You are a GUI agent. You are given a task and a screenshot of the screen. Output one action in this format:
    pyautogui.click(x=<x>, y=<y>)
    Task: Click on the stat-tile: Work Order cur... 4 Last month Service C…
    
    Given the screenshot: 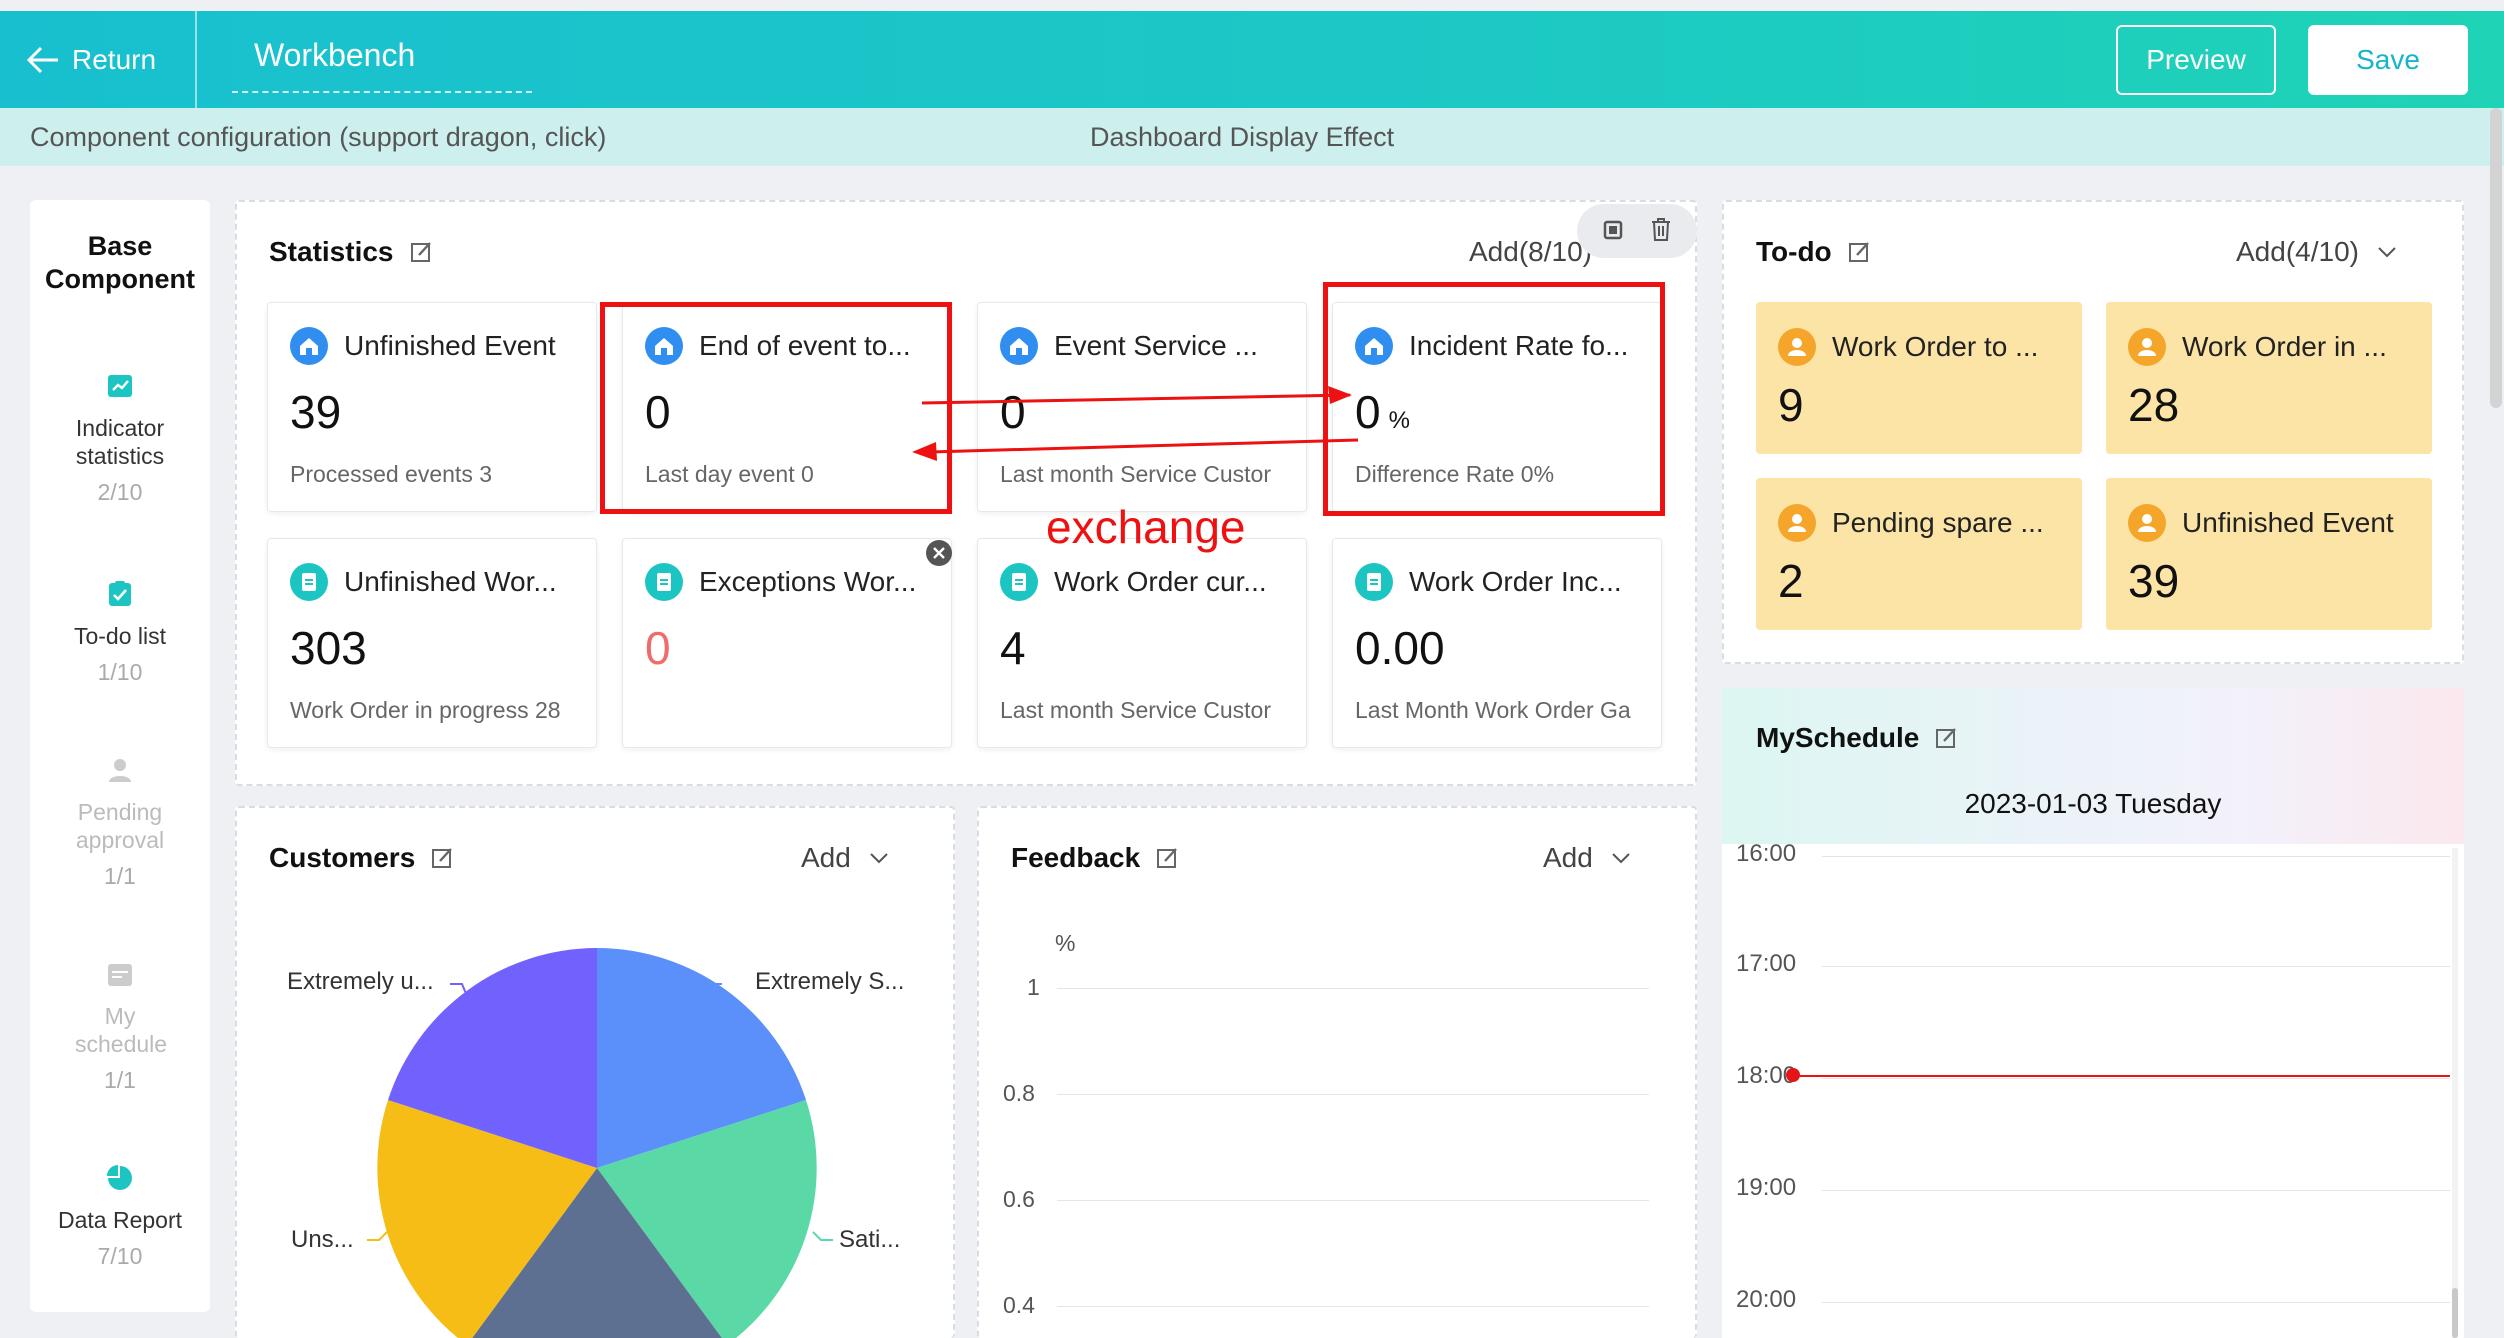 What is the action you would take?
    pyautogui.click(x=1142, y=643)
    